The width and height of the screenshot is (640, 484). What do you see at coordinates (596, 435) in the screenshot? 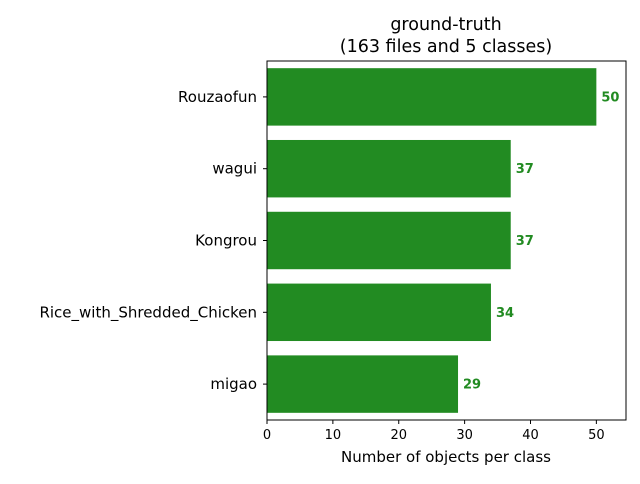
I see `x-tick-label-50: 50` at bounding box center [596, 435].